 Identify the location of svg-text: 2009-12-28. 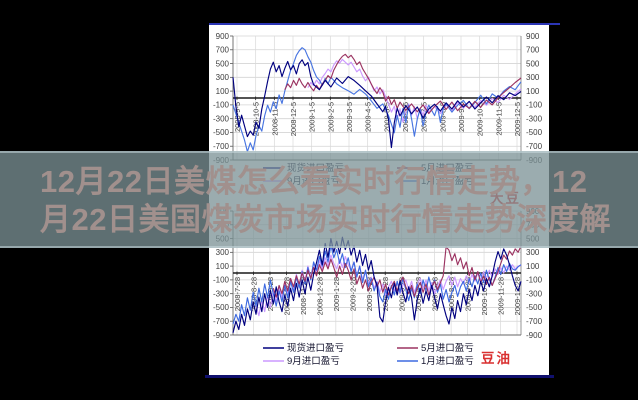
(517, 296).